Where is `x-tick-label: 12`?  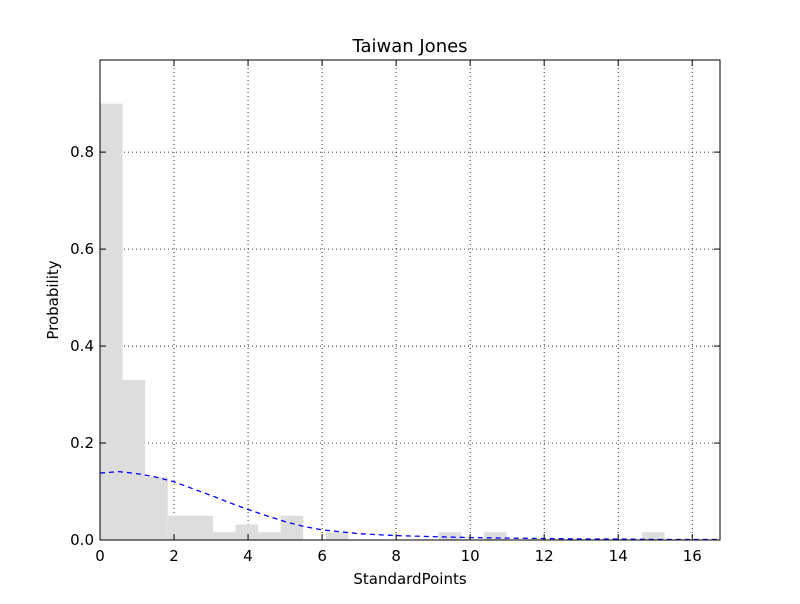 x-tick-label: 12 is located at coordinates (544, 556).